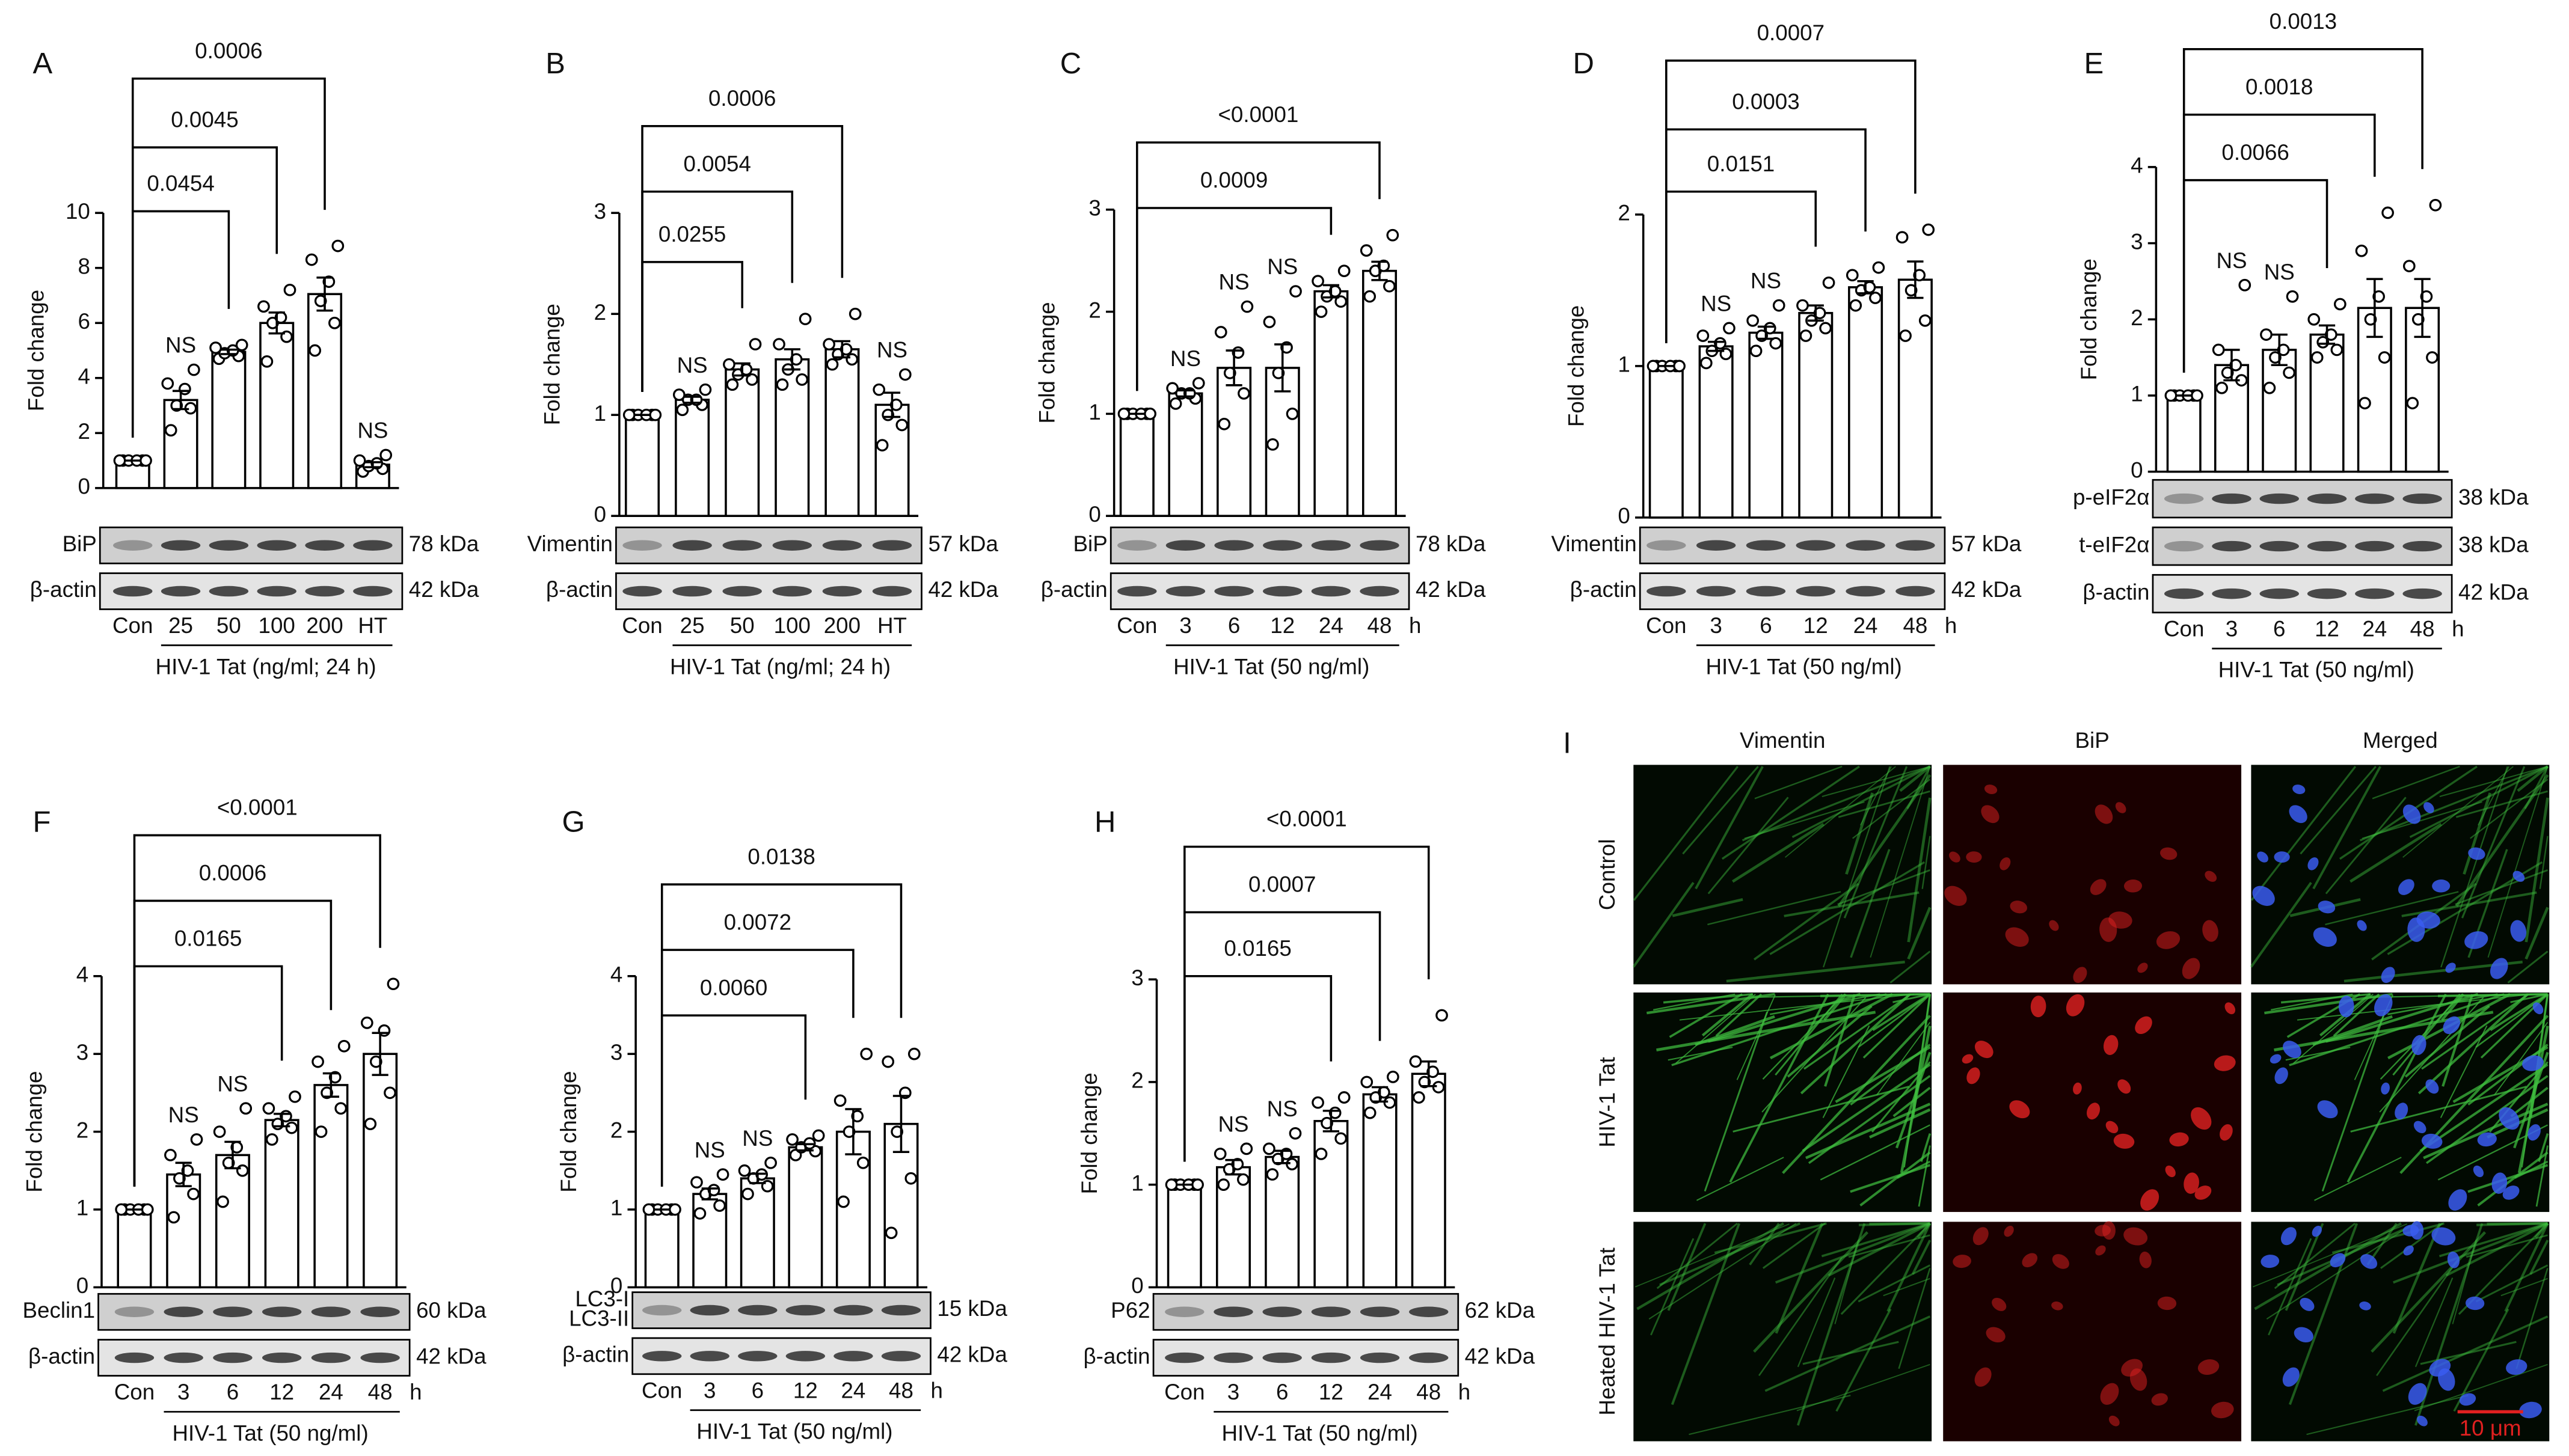 The width and height of the screenshot is (2569, 1456). I want to click on y-tick-label: 0, so click(82, 1285).